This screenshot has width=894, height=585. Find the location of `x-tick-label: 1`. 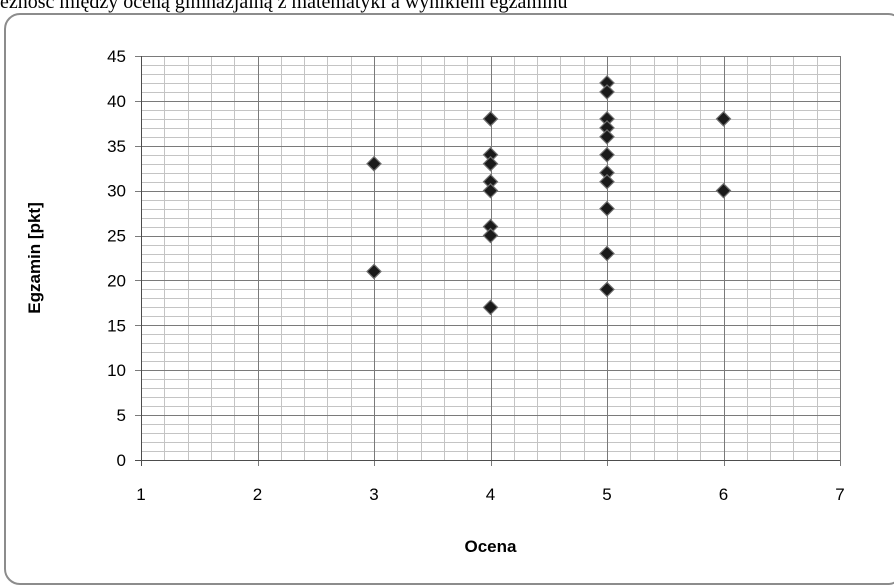

x-tick-label: 1 is located at coordinates (140, 494).